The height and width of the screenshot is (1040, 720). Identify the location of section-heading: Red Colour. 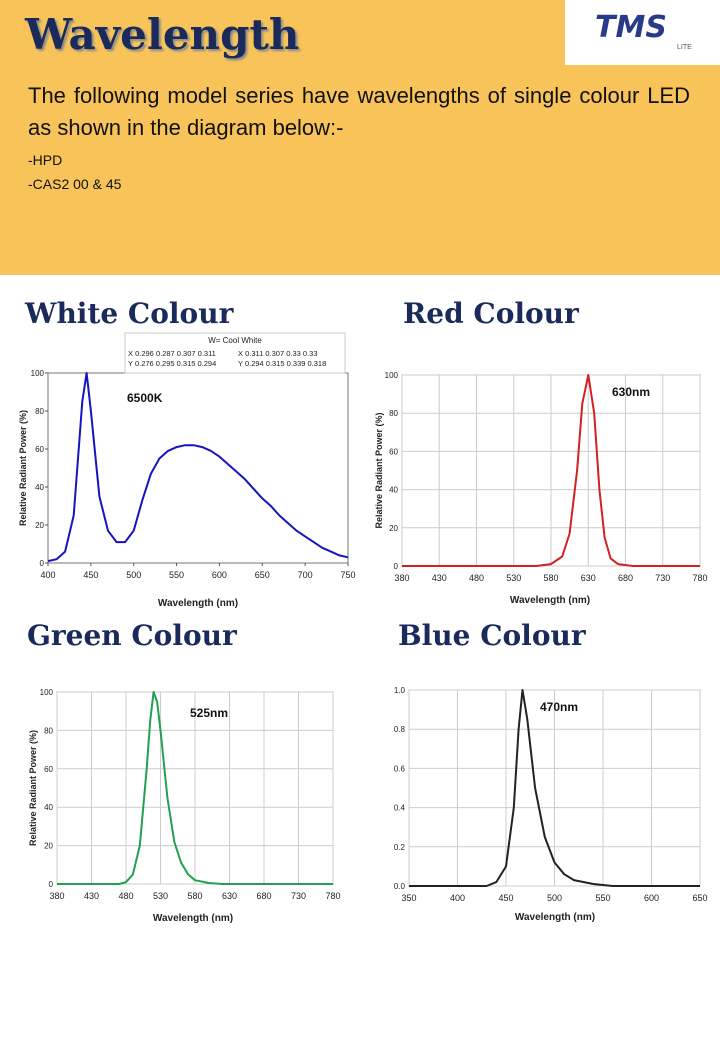
(491, 313).